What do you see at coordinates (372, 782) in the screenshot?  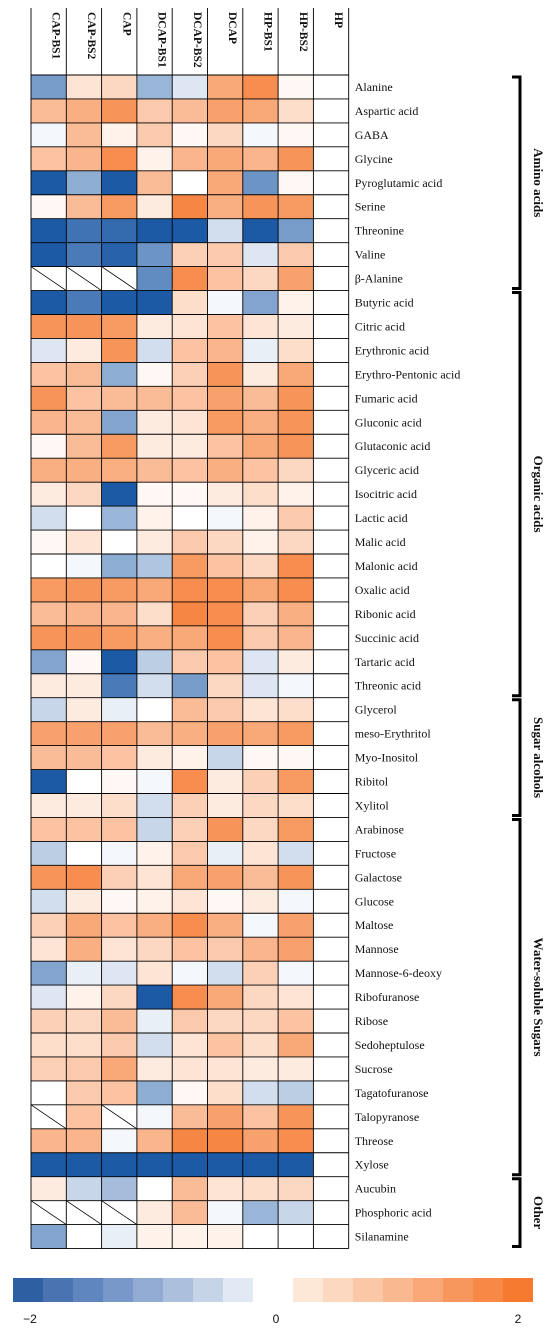 I see `row-label: Ribitol` at bounding box center [372, 782].